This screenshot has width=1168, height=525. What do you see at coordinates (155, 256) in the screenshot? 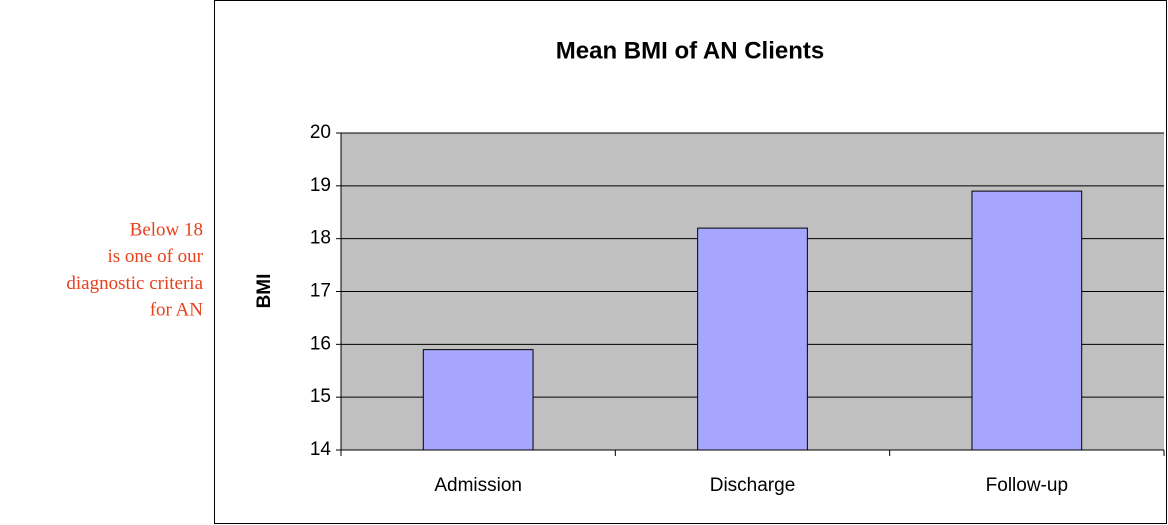
I see `annotation: is one of our` at bounding box center [155, 256].